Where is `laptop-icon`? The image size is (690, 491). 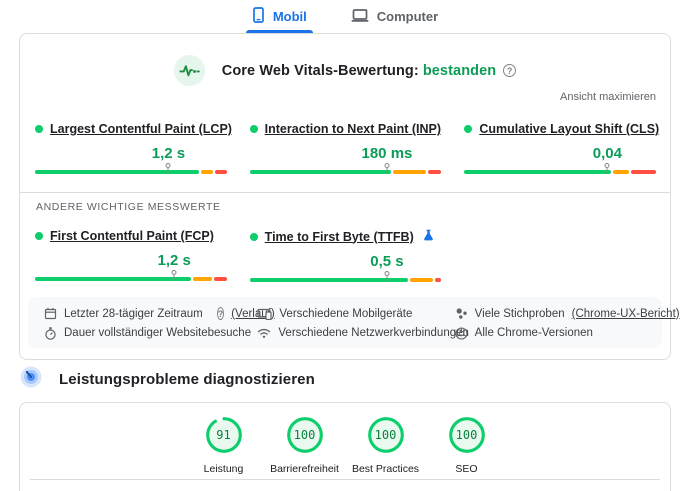 laptop-icon is located at coordinates (360, 17).